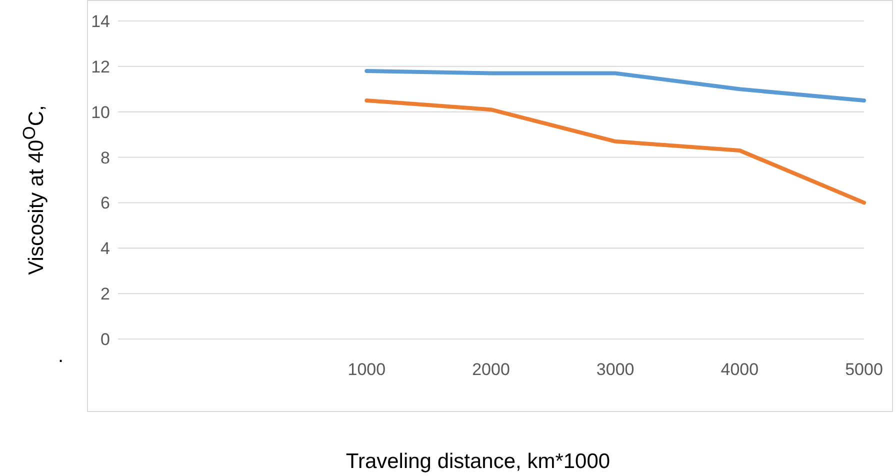 The image size is (896, 476). What do you see at coordinates (100, 66) in the screenshot?
I see `y-tick-label: 12` at bounding box center [100, 66].